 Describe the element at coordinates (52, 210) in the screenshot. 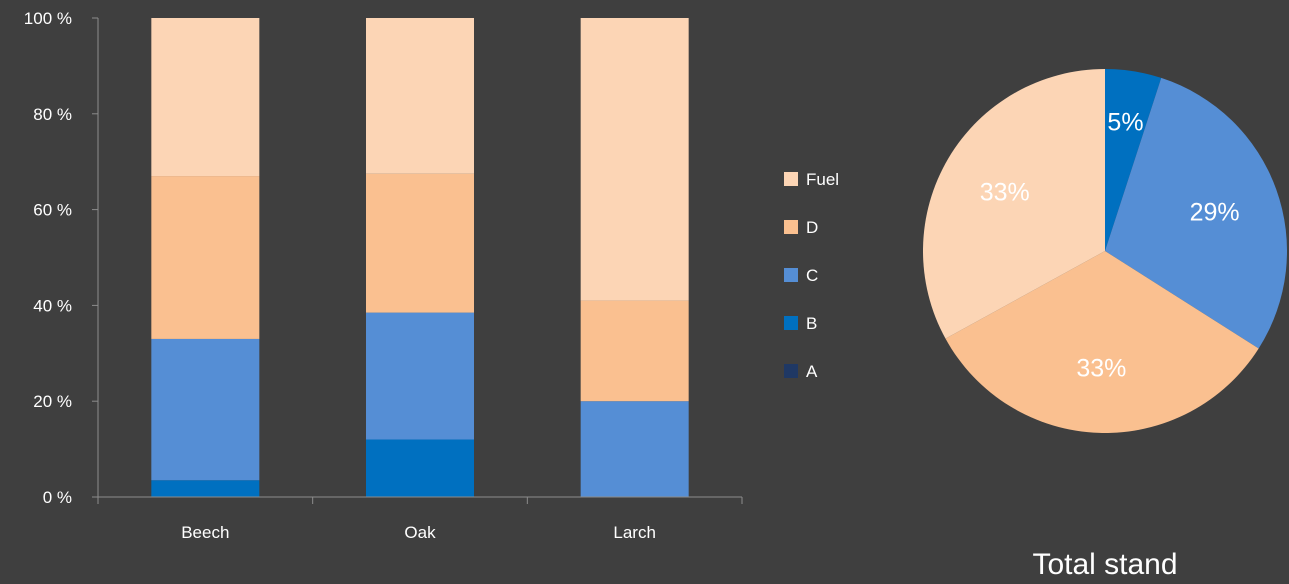

I see `y-tick-label: 60 %` at that location.